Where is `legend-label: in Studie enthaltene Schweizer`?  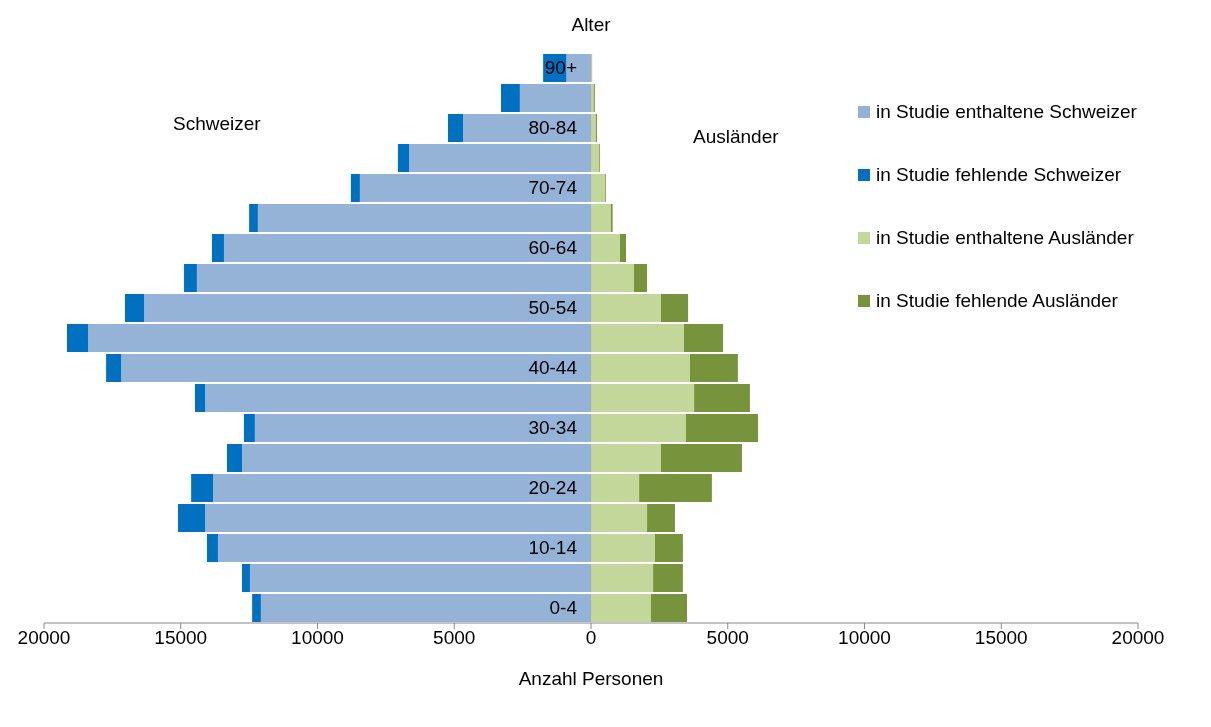
legend-label: in Studie enthaltene Schweizer is located at coordinates (1006, 111).